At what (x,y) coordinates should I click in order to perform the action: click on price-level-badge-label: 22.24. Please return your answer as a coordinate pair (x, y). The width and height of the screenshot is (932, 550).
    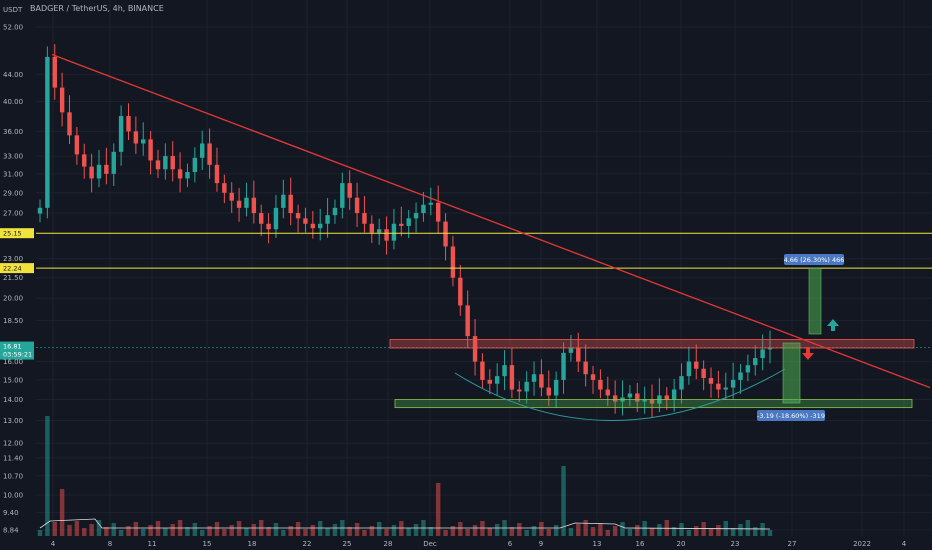
    Looking at the image, I should click on (12, 269).